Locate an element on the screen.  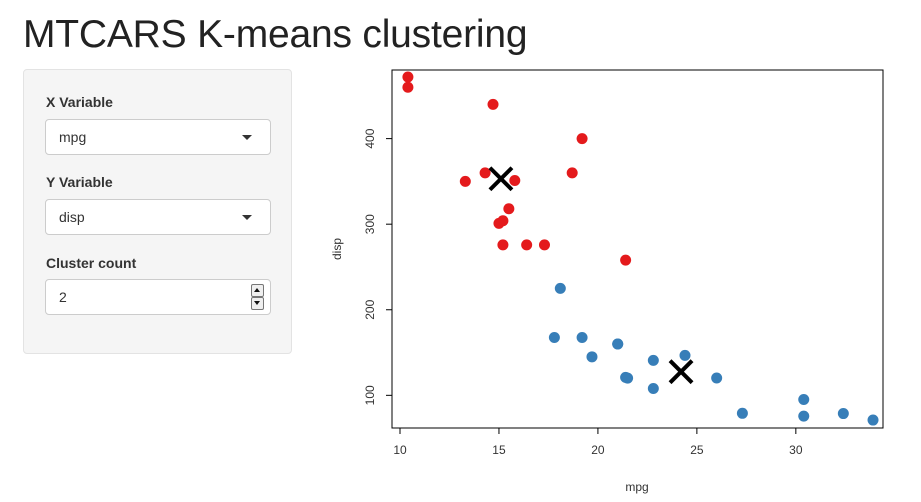
y-variable-value: disp is located at coordinates (72, 217).